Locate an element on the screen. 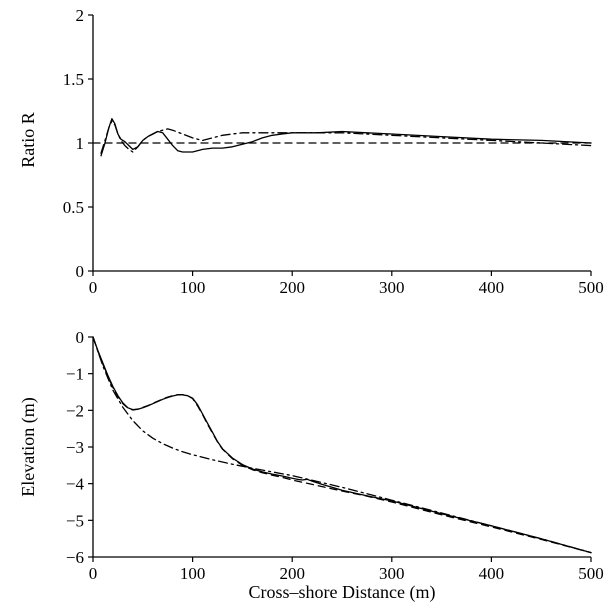 This screenshot has width=613, height=609. ratio-series-solid is located at coordinates (346, 137).